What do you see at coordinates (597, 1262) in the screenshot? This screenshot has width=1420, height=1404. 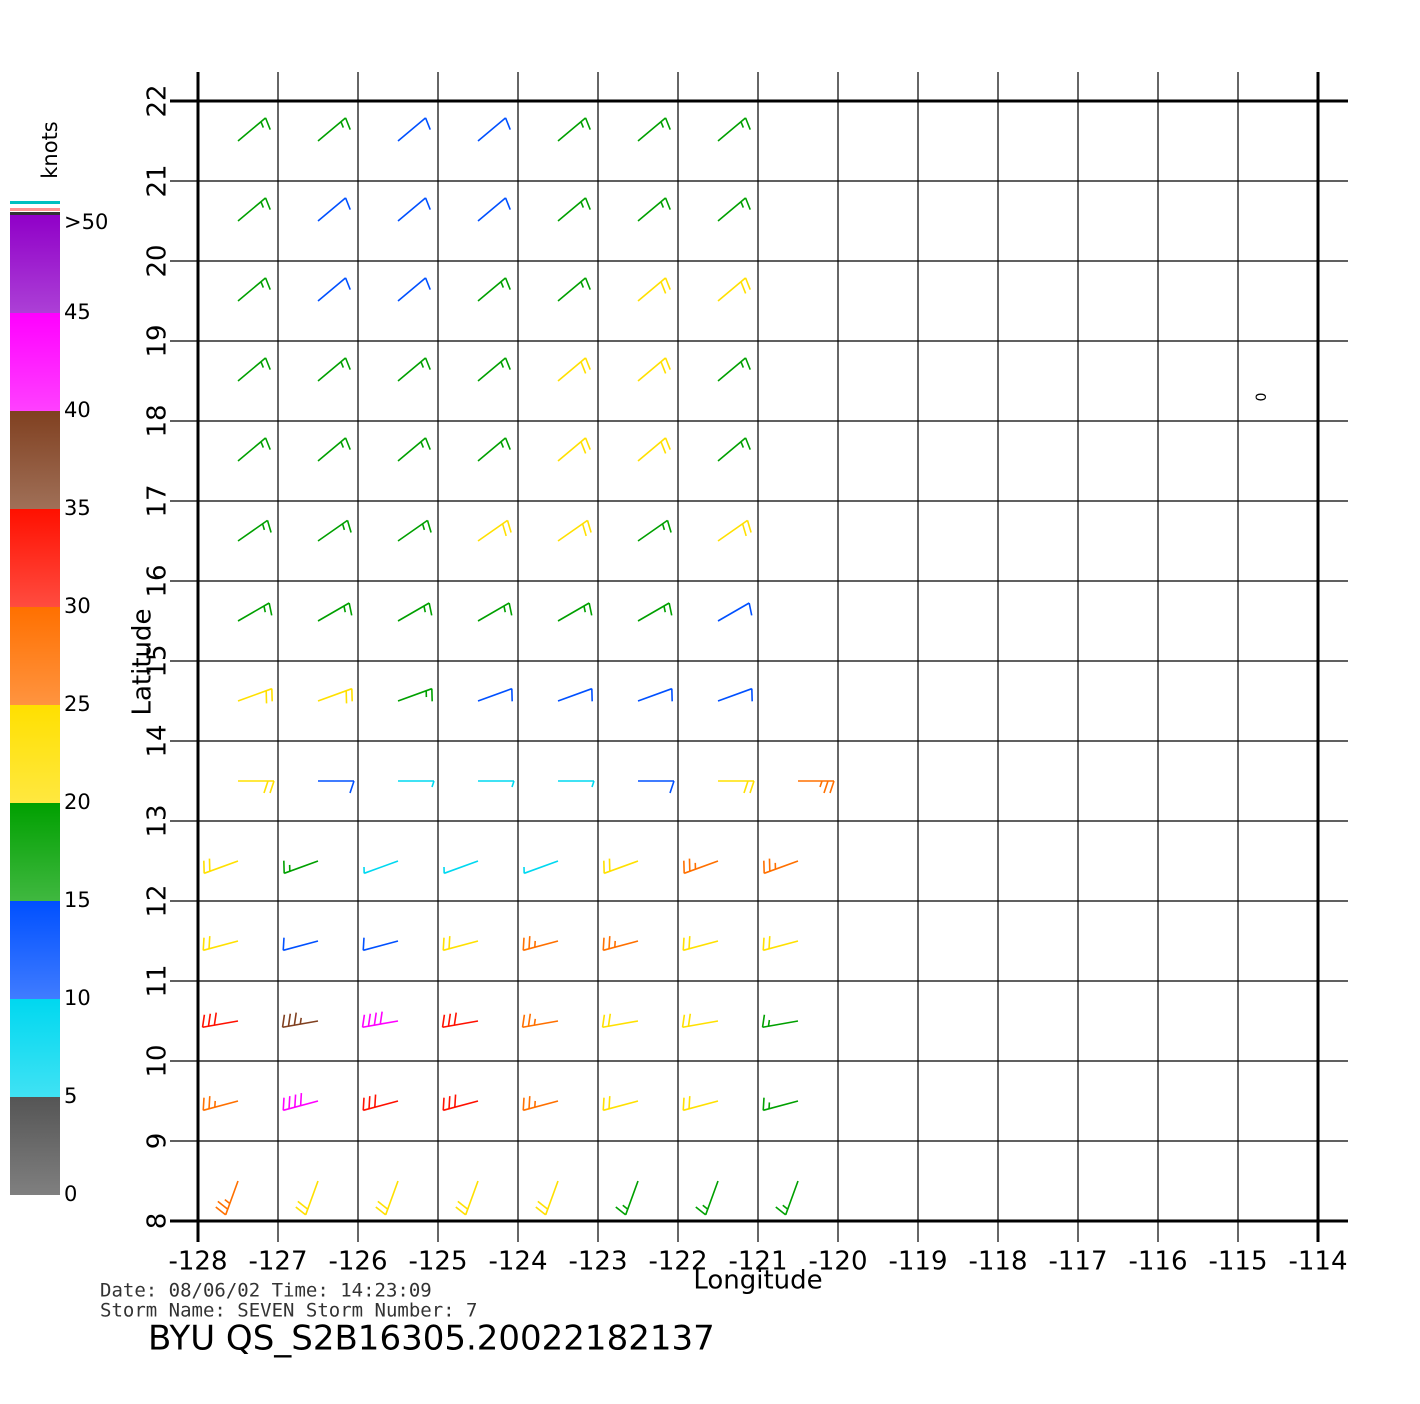 I see `x-tick-label: -123` at bounding box center [597, 1262].